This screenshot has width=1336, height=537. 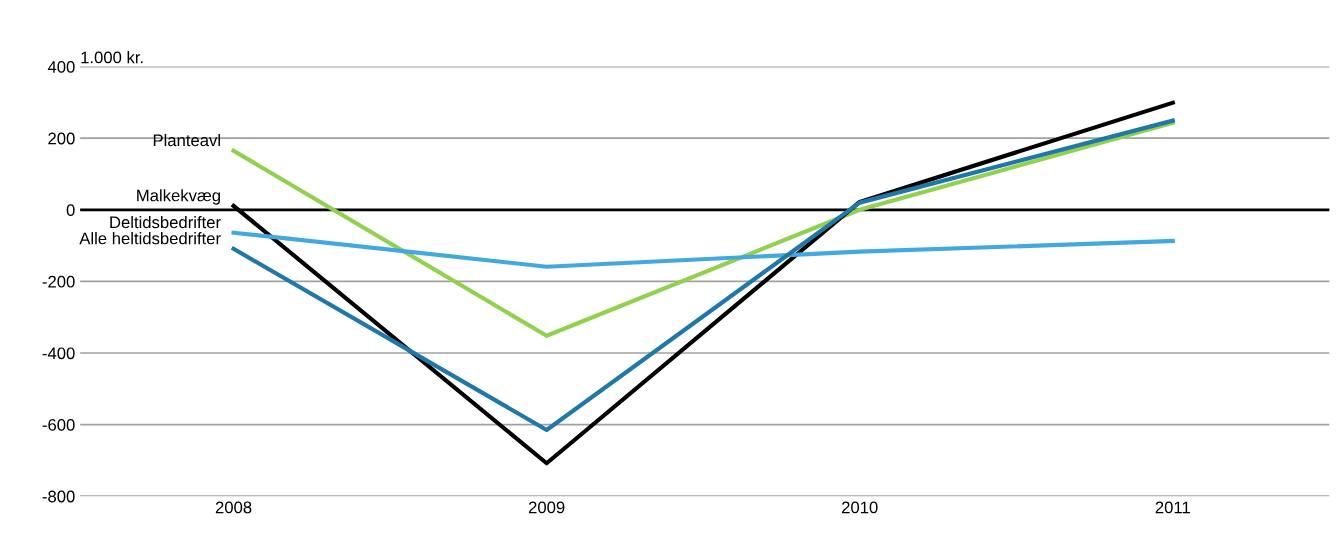 What do you see at coordinates (703, 249) in the screenshot?
I see `line-series` at bounding box center [703, 249].